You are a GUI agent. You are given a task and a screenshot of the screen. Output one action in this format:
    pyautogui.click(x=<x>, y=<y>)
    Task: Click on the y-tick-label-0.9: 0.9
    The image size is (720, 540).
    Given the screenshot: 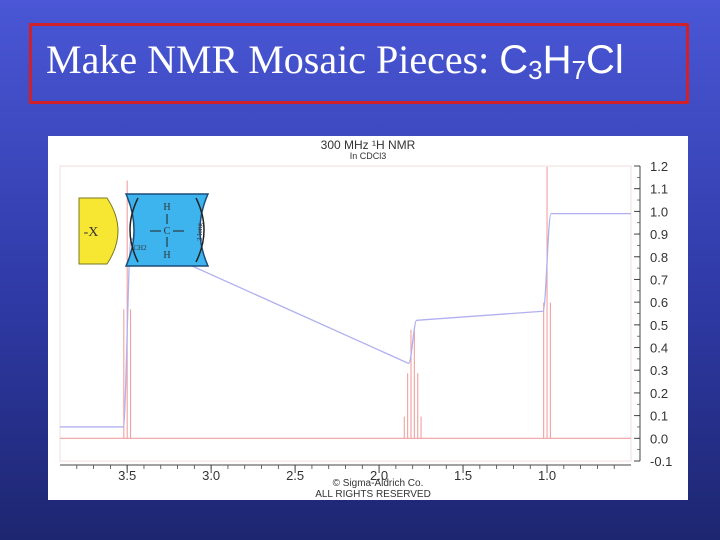 What is the action you would take?
    pyautogui.click(x=659, y=234)
    